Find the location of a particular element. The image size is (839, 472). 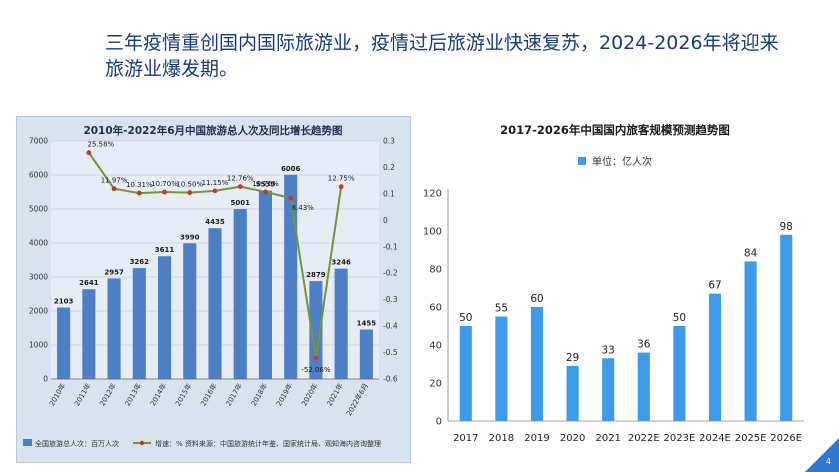

y-left-tick-label: 2000 is located at coordinates (38, 311).